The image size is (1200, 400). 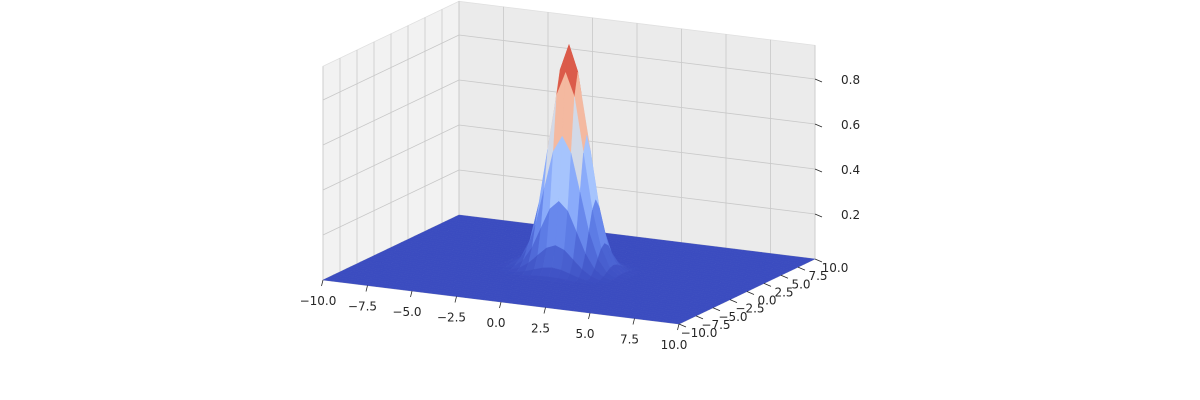 What do you see at coordinates (766, 301) in the screenshot?
I see `y-tick-label: 0.0` at bounding box center [766, 301].